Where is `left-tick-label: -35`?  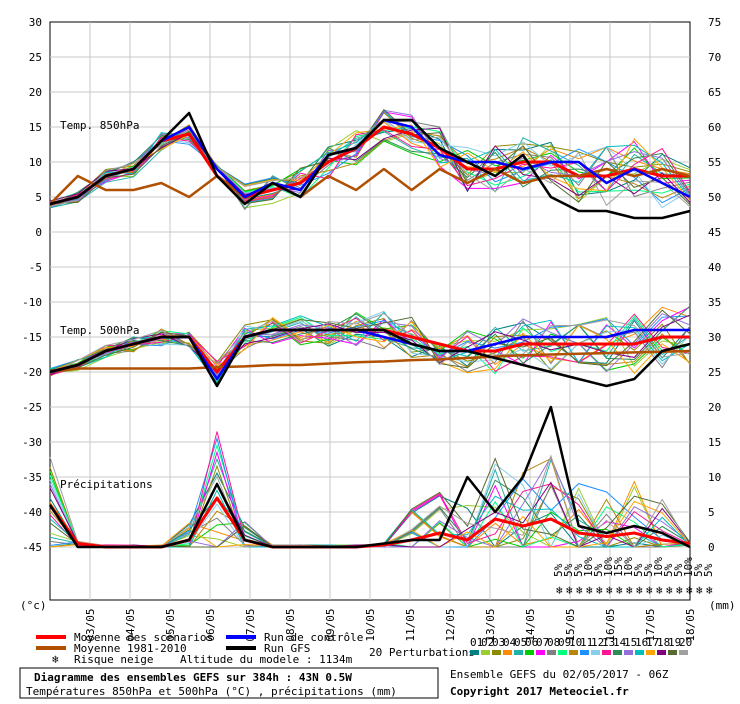 left-tick-label: -35 is located at coordinates (32, 477).